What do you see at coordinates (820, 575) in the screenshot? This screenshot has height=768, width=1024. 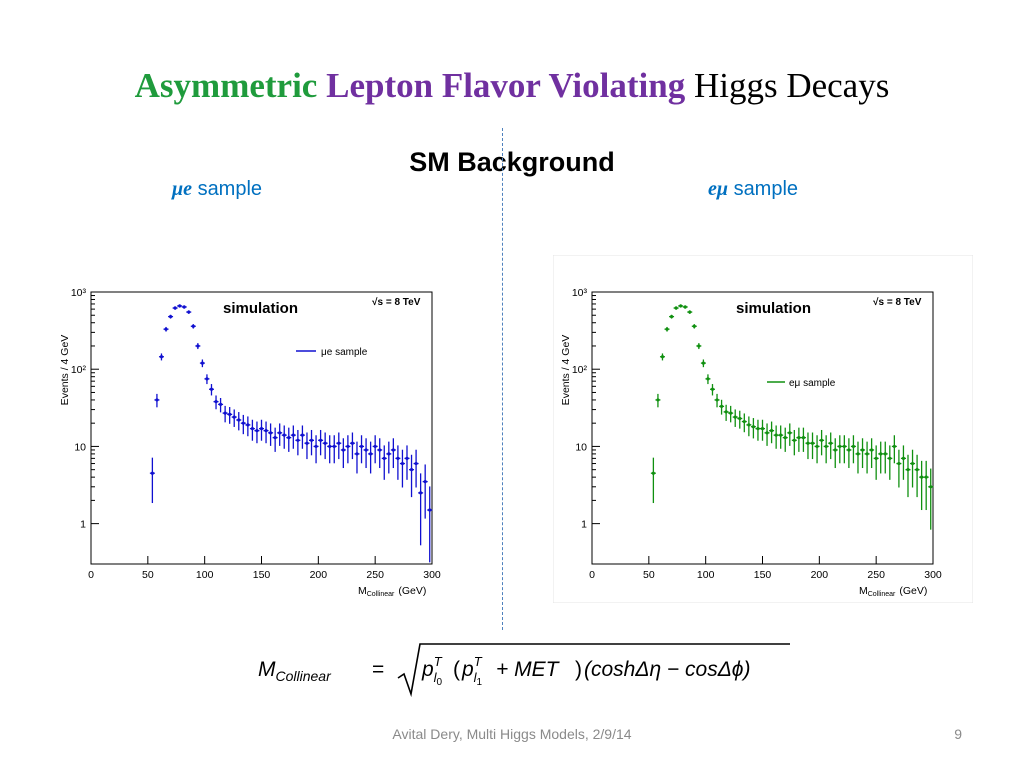 I see `x-tick-label: 200` at bounding box center [820, 575].